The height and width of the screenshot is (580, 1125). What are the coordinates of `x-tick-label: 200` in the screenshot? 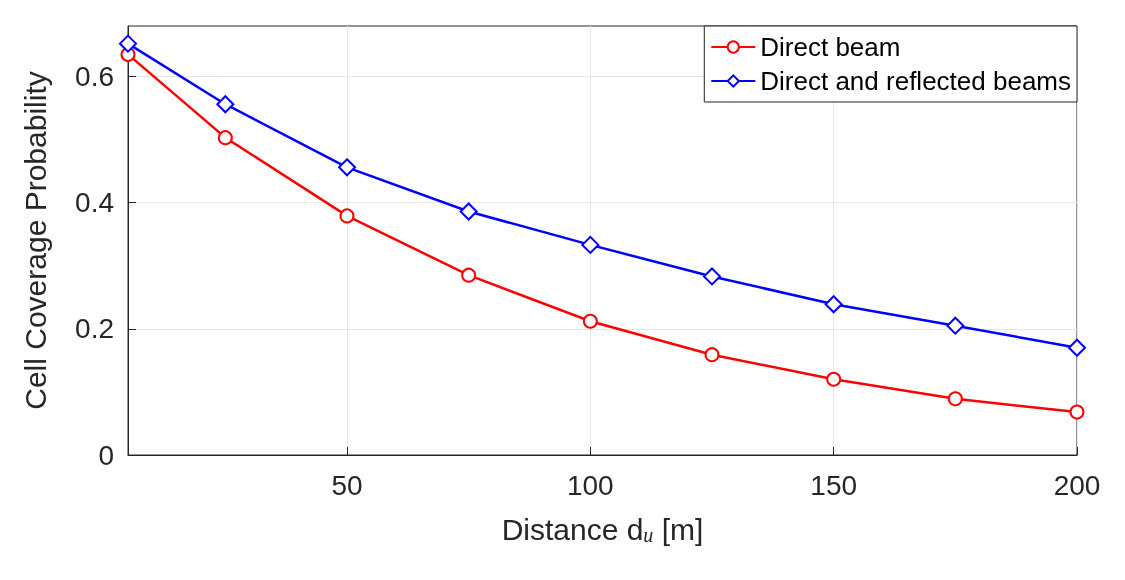 It's located at (1077, 485).